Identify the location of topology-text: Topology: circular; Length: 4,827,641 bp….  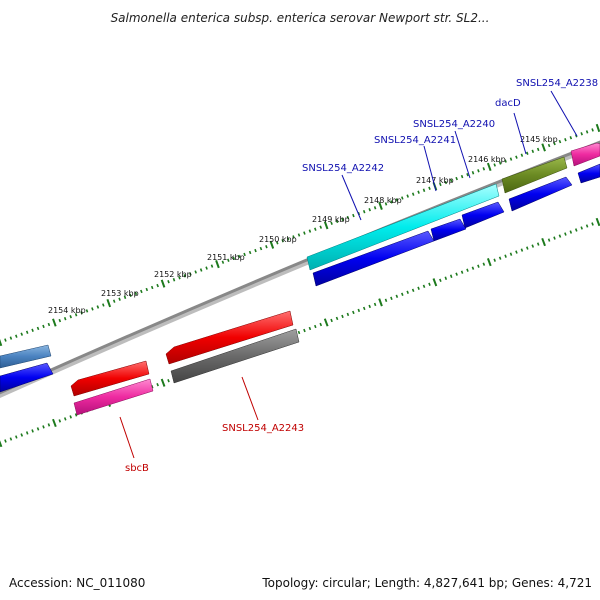
(426, 583).